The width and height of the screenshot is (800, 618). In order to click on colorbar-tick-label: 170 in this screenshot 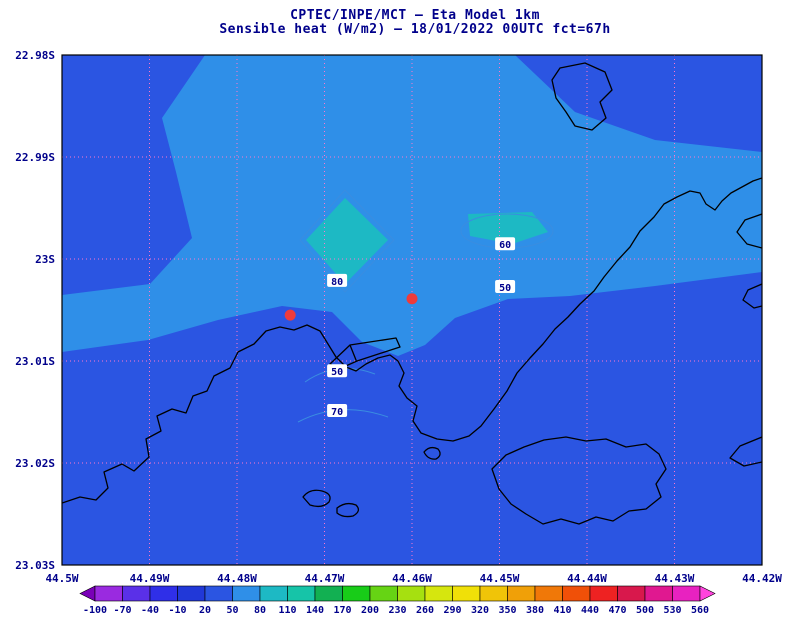, I will do `click(342, 610)`.